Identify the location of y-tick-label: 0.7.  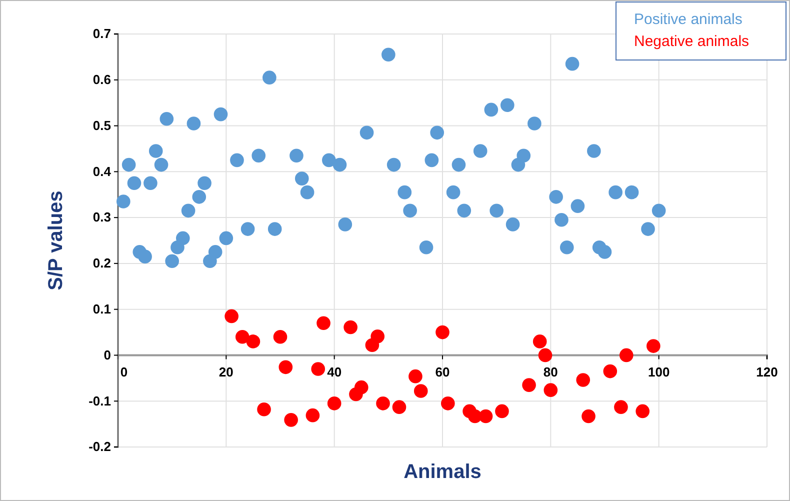
(101, 34).